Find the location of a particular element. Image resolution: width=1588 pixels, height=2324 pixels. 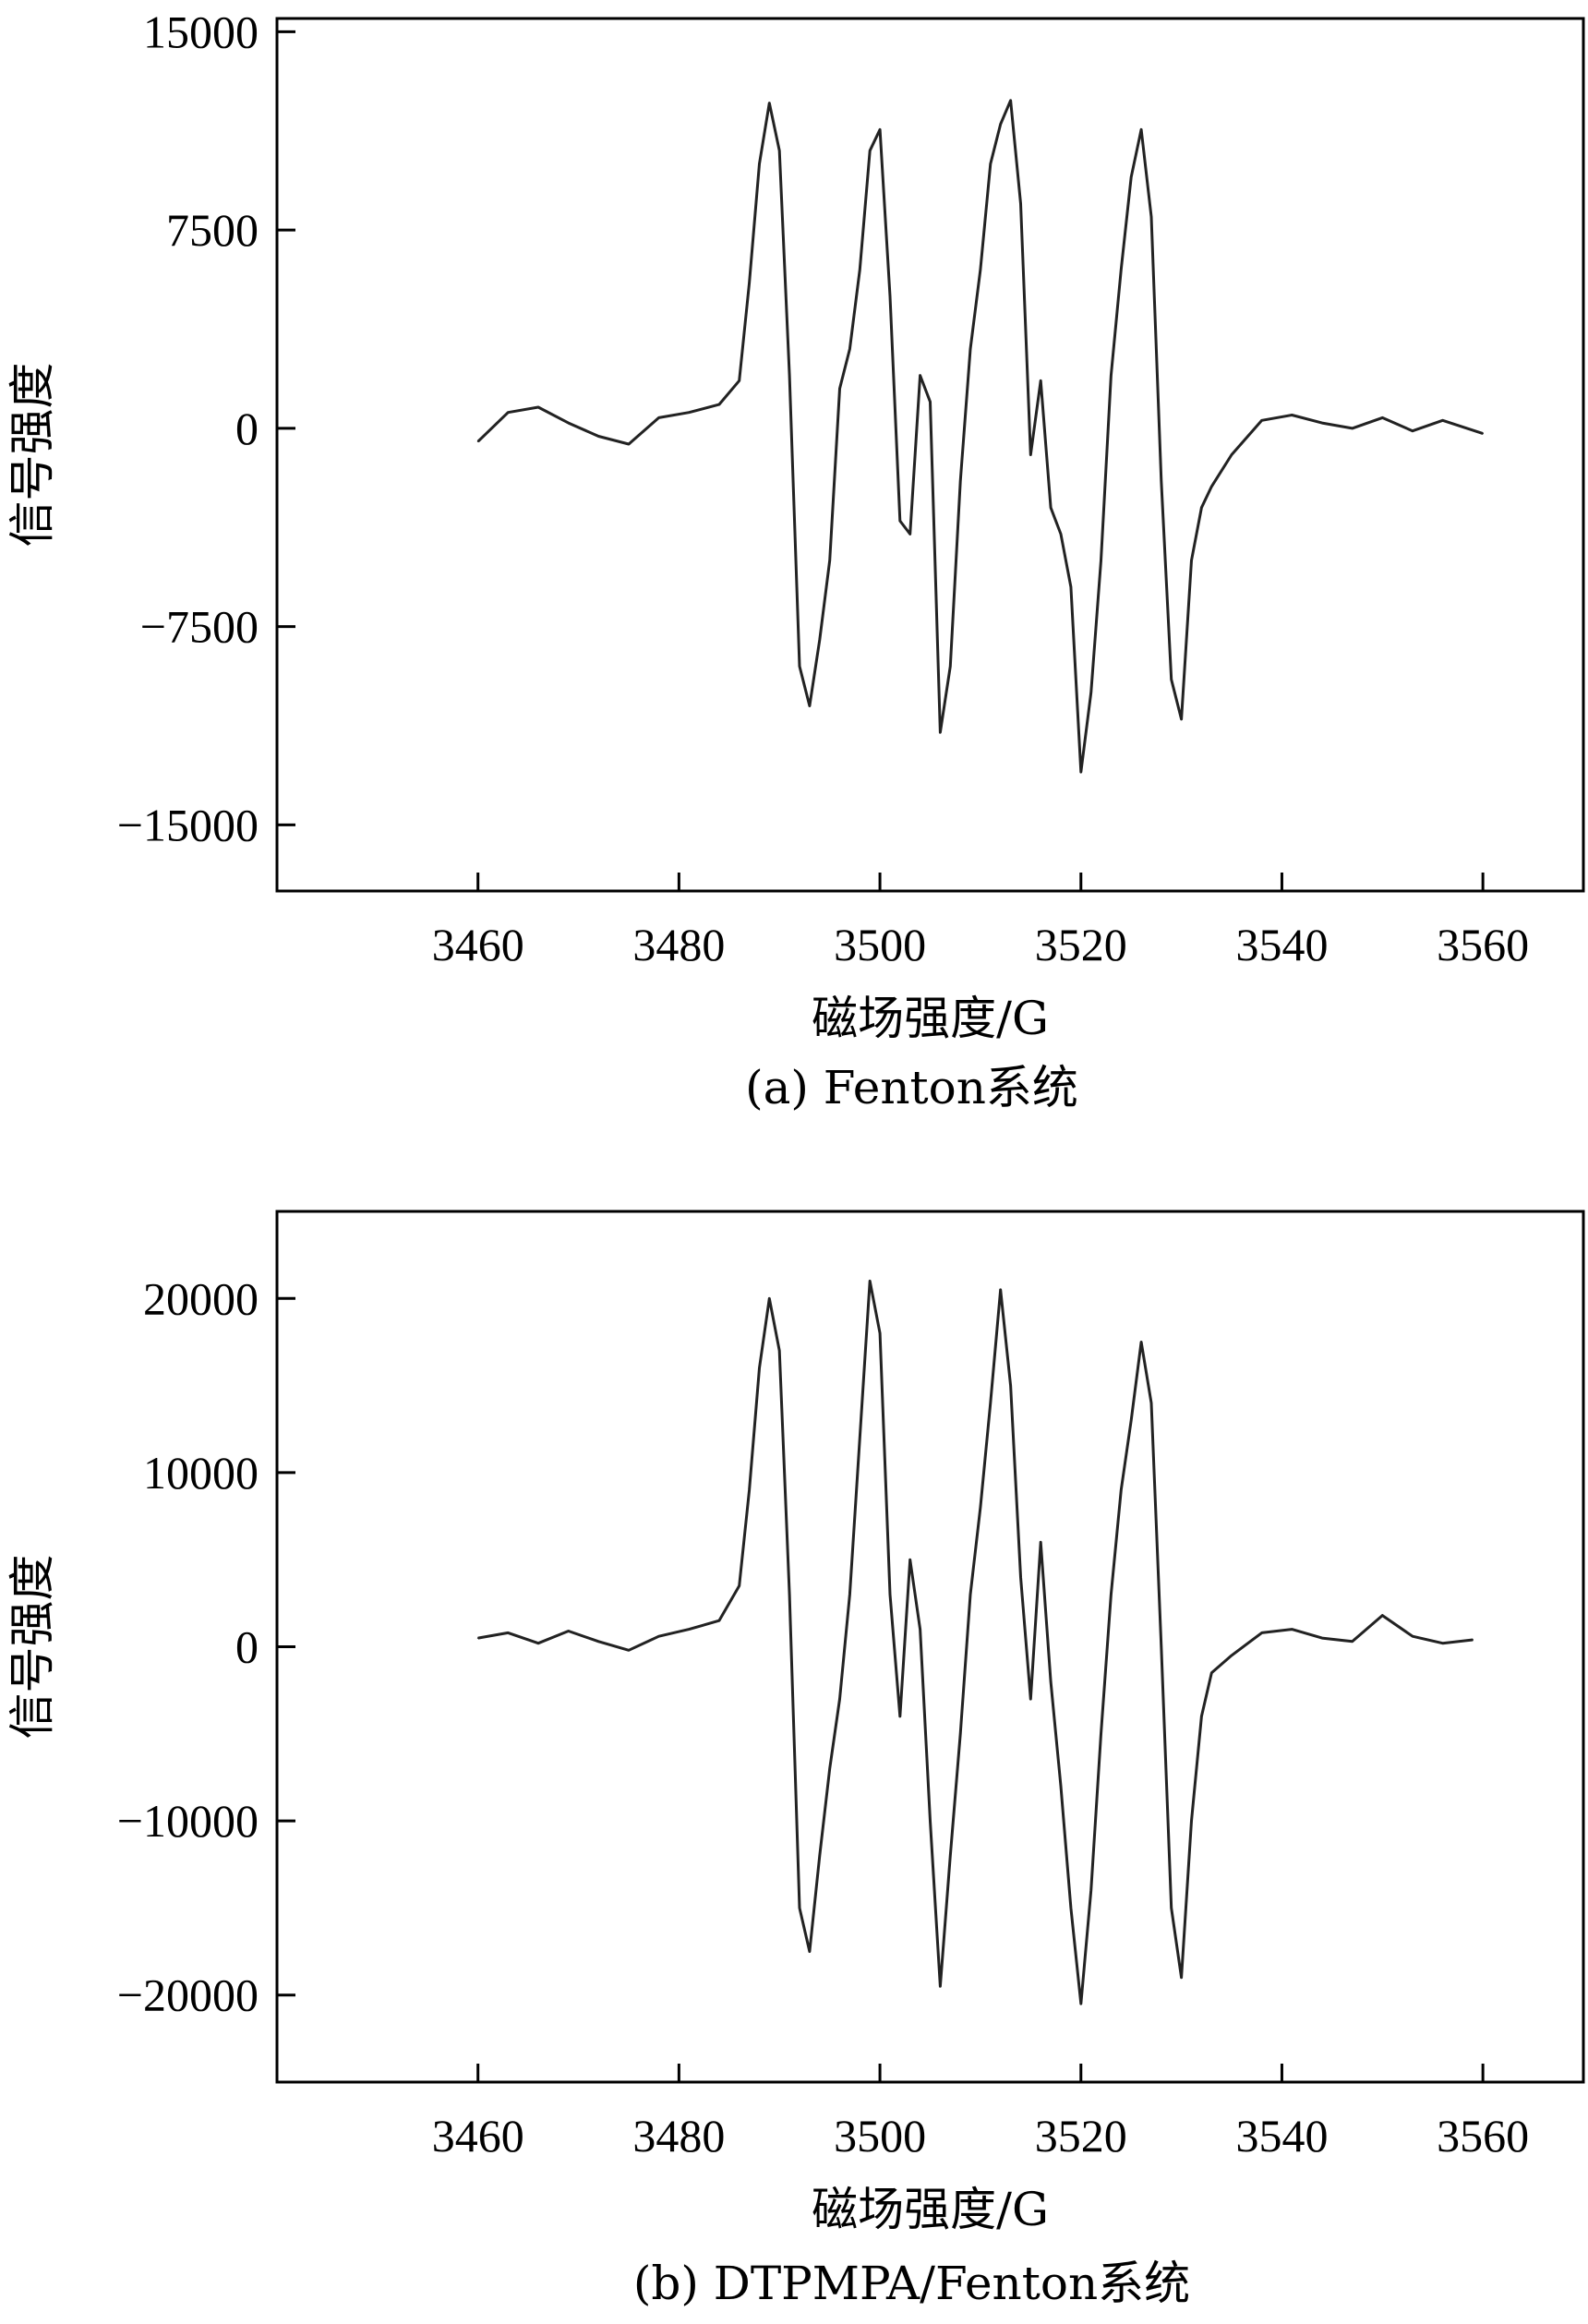

x-tick-label: 3540 is located at coordinates (1281, 2135).